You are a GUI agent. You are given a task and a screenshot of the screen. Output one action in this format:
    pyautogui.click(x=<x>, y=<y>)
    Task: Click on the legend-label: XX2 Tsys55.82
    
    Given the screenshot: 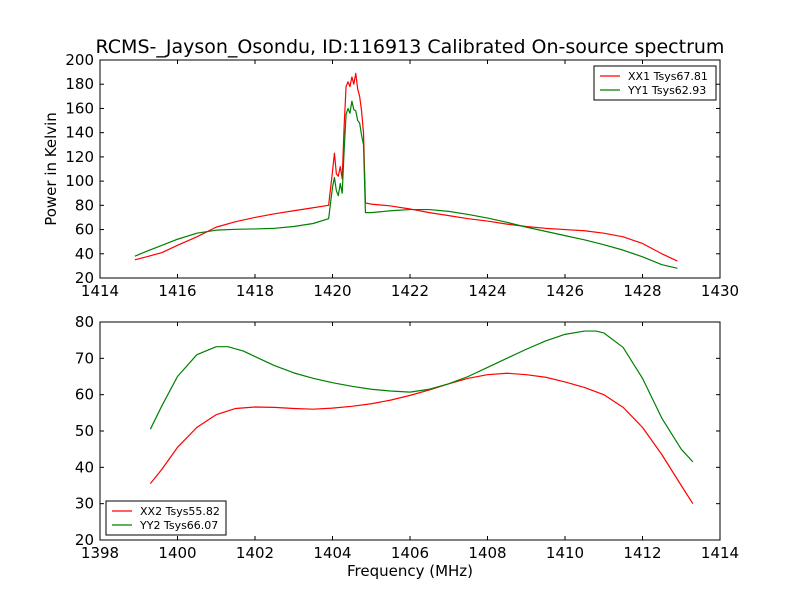 What is the action you would take?
    pyautogui.click(x=180, y=511)
    